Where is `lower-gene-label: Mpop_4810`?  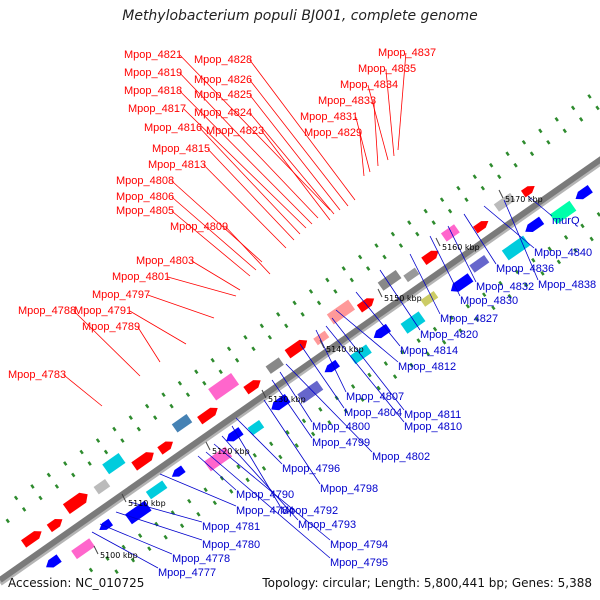 lower-gene-label: Mpop_4810 is located at coordinates (433, 427).